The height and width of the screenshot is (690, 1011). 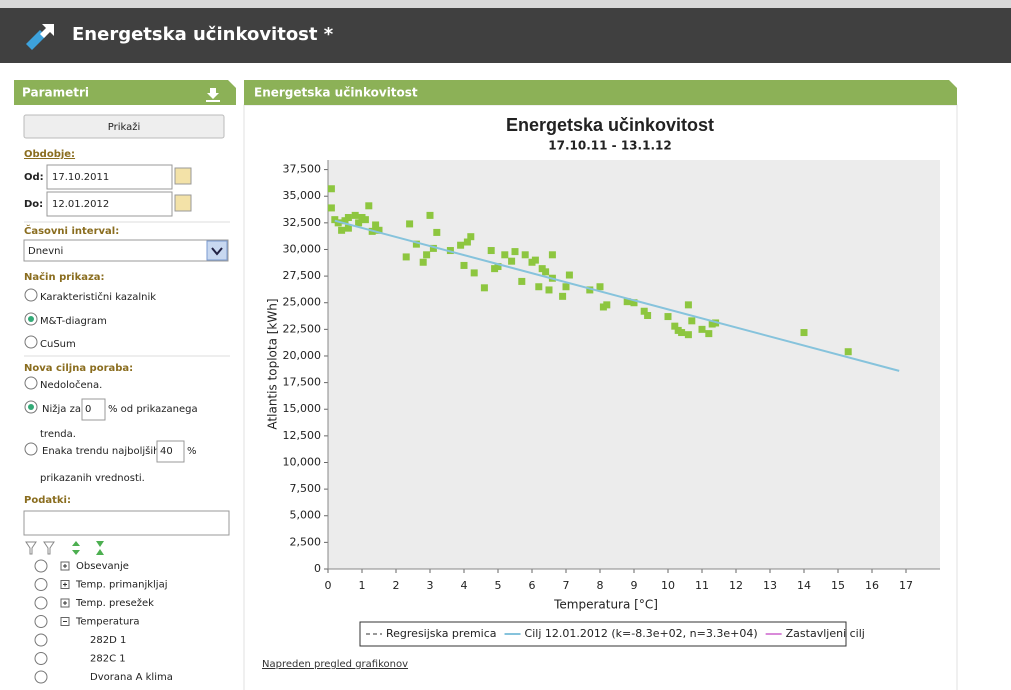 What do you see at coordinates (78, 368) in the screenshot?
I see `target-label: Nova ciljna poraba:` at bounding box center [78, 368].